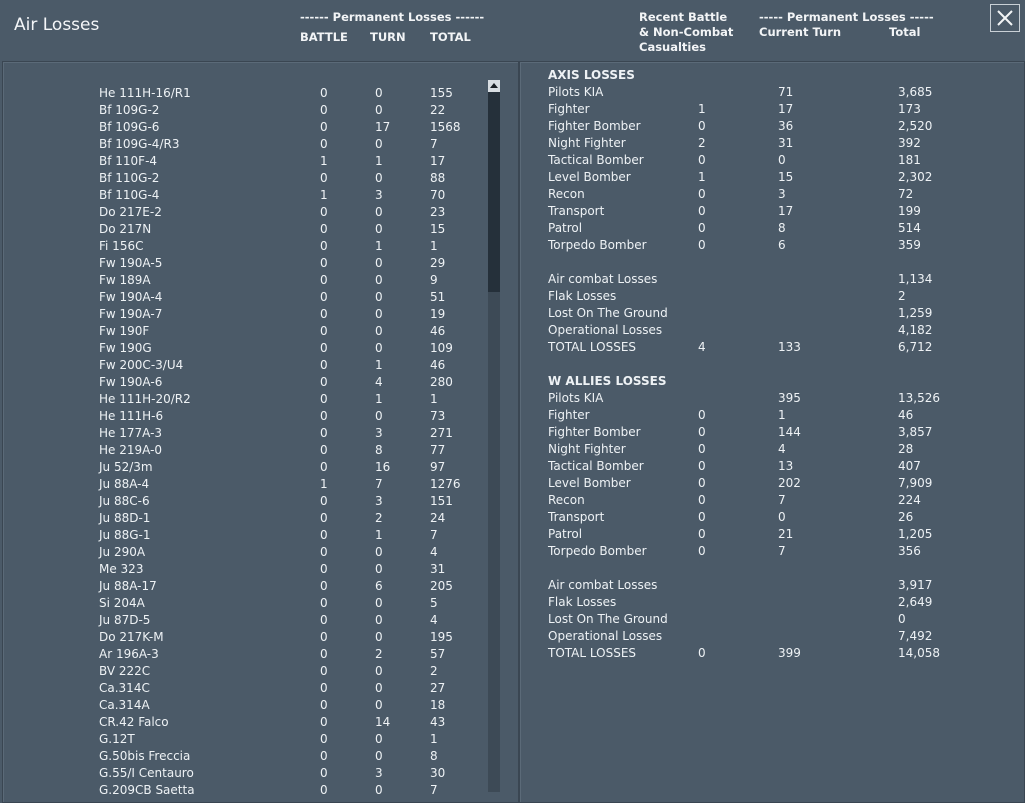 The image size is (1025, 803). Describe the element at coordinates (591, 75) in the screenshot. I see `axis-losses-title: AXIS LOSSES` at that location.